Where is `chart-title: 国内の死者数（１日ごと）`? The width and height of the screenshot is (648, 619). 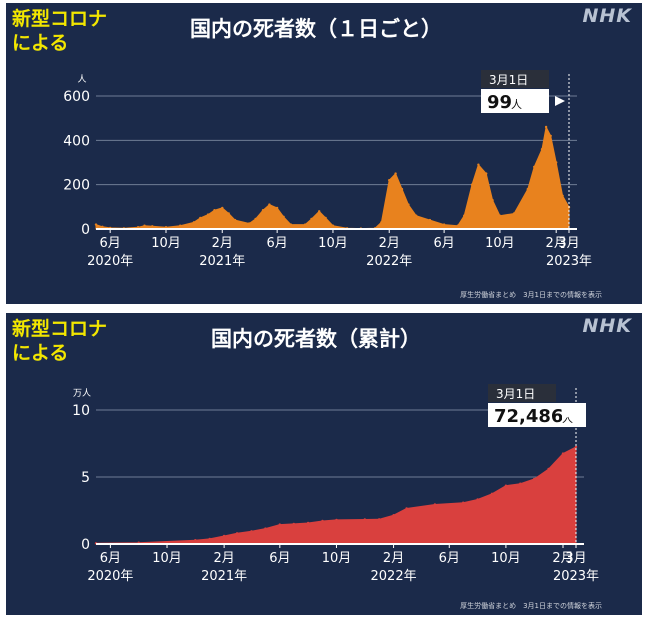
chart-title: 国内の死者数（１日ごと） is located at coordinates (316, 29).